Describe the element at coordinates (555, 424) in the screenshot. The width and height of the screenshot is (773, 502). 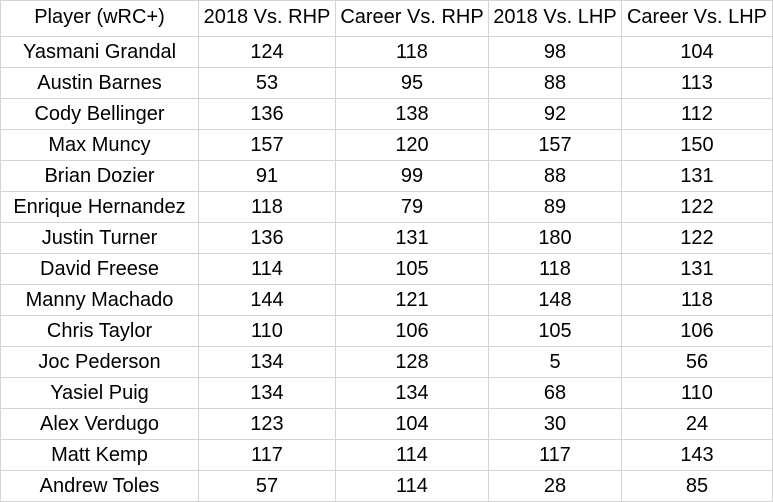
I see `stat-cell: 30` at that location.